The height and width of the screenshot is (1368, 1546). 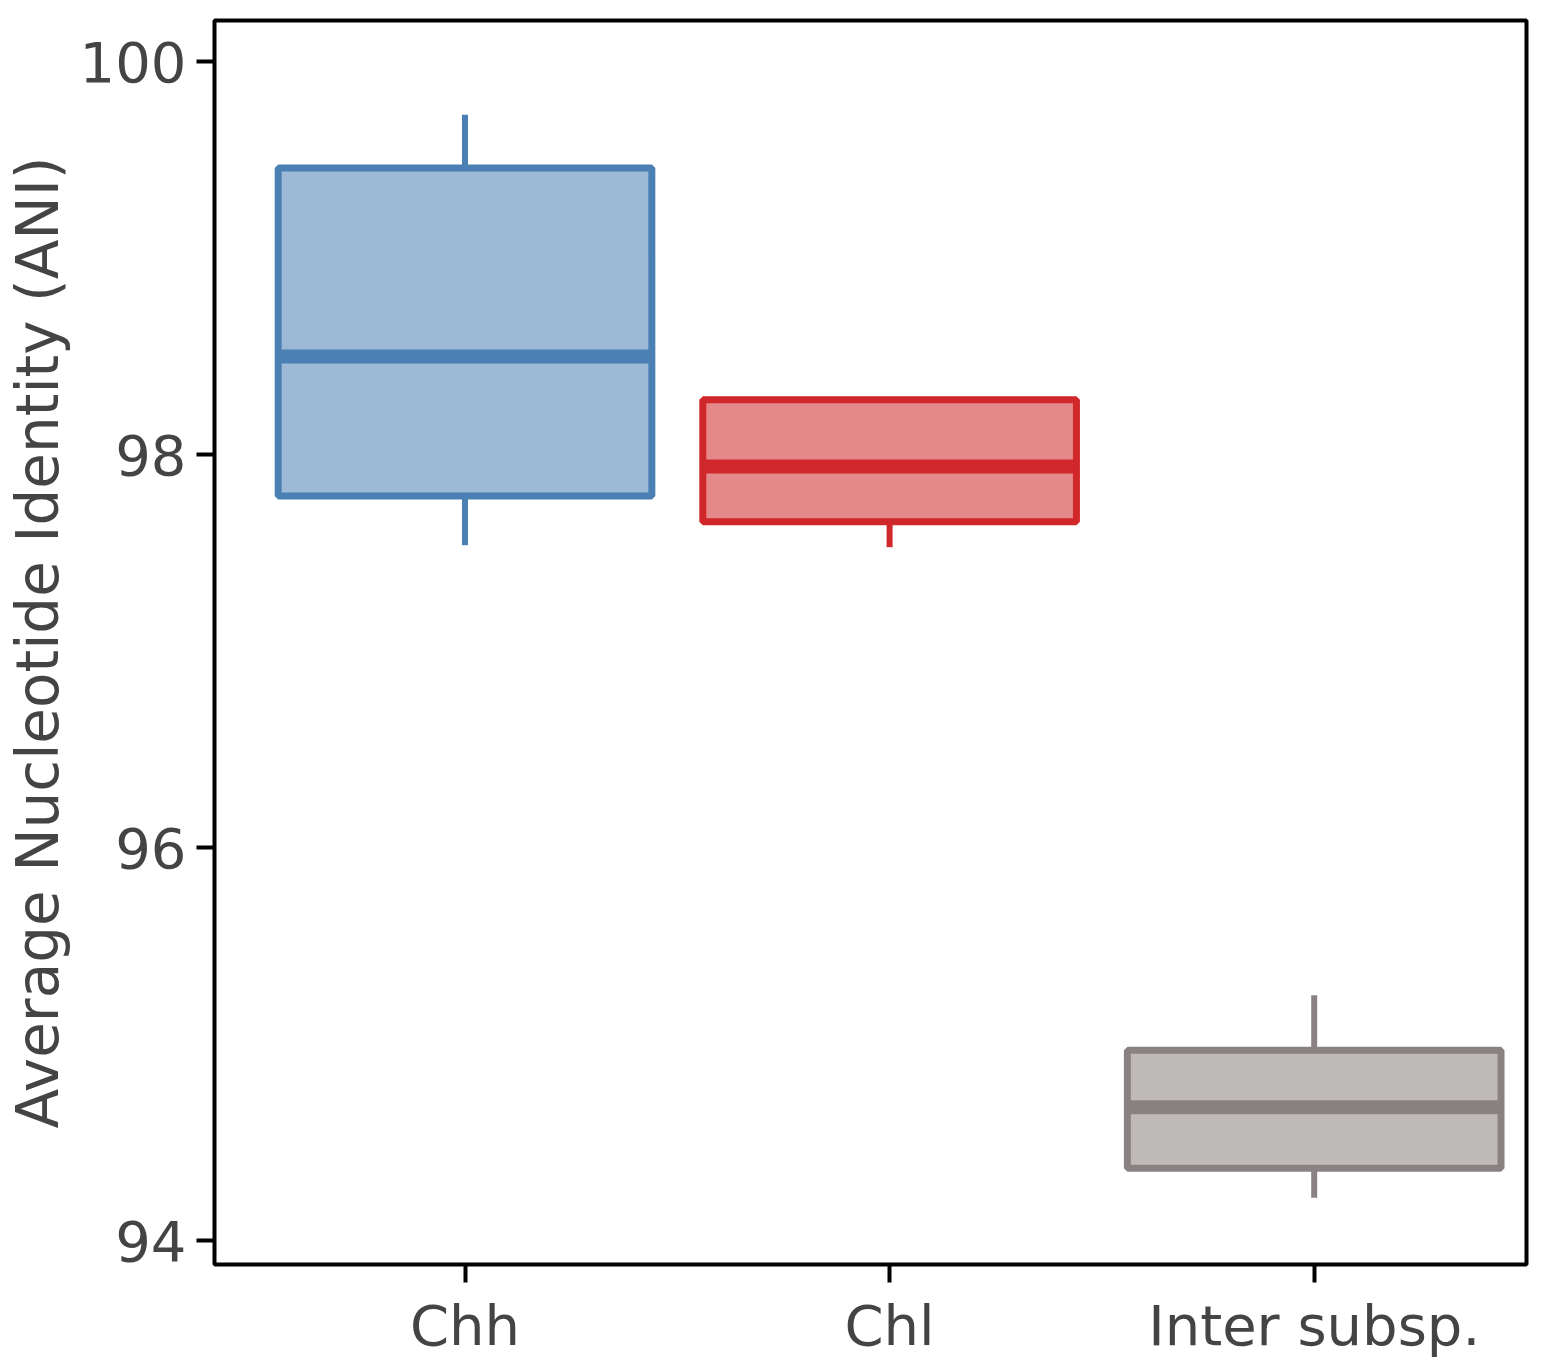 I want to click on y-tick-label: 98, so click(x=151, y=455).